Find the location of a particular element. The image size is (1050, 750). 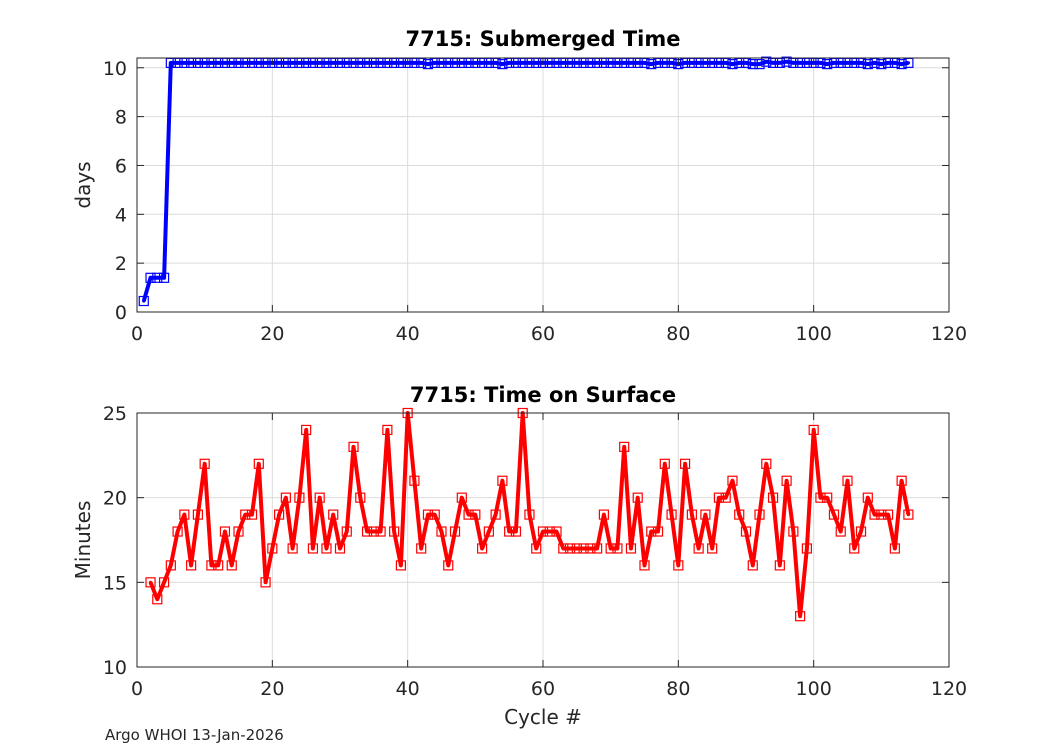

y-tick-label: 10 is located at coordinates (115, 69).